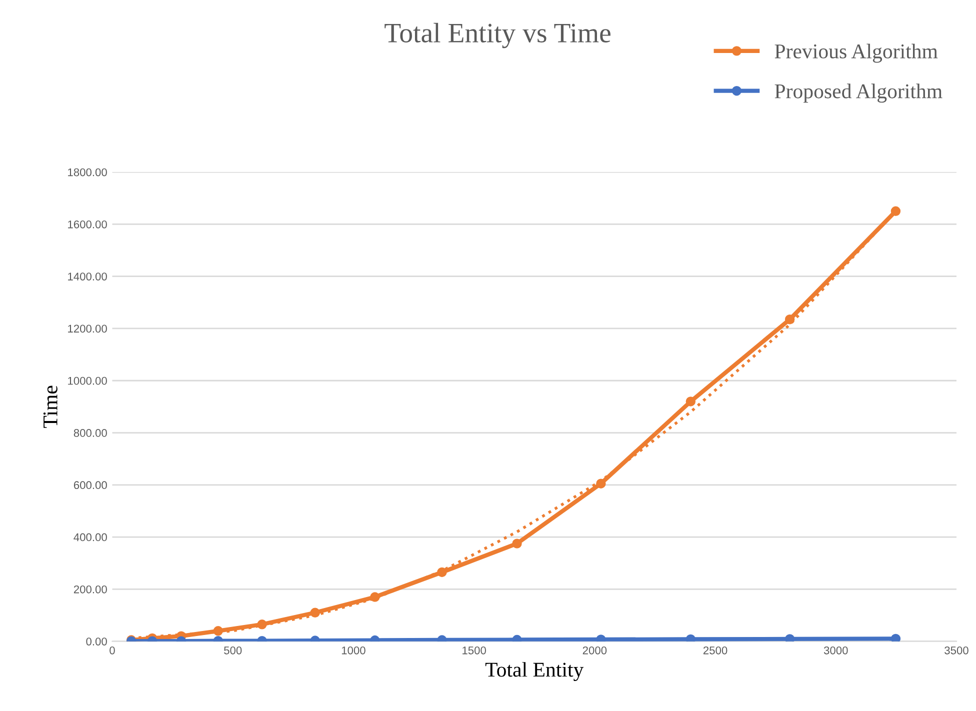  Describe the element at coordinates (87, 380) in the screenshot. I see `y-tick-label: 1000.00` at that location.